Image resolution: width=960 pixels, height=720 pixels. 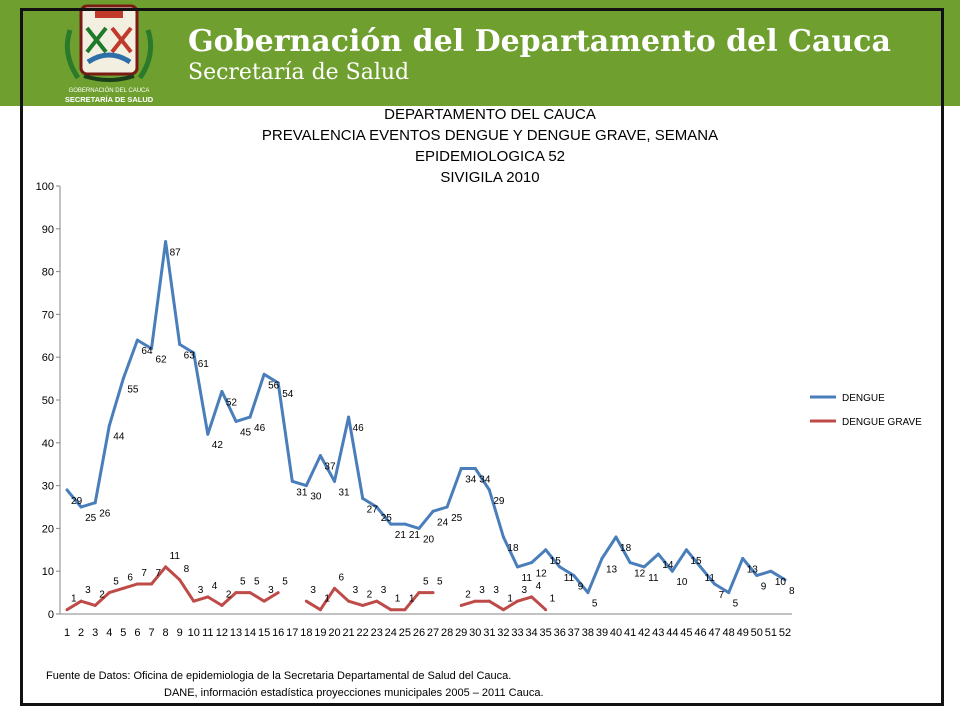 What do you see at coordinates (370, 594) in the screenshot?
I see `data-label: 2` at bounding box center [370, 594].